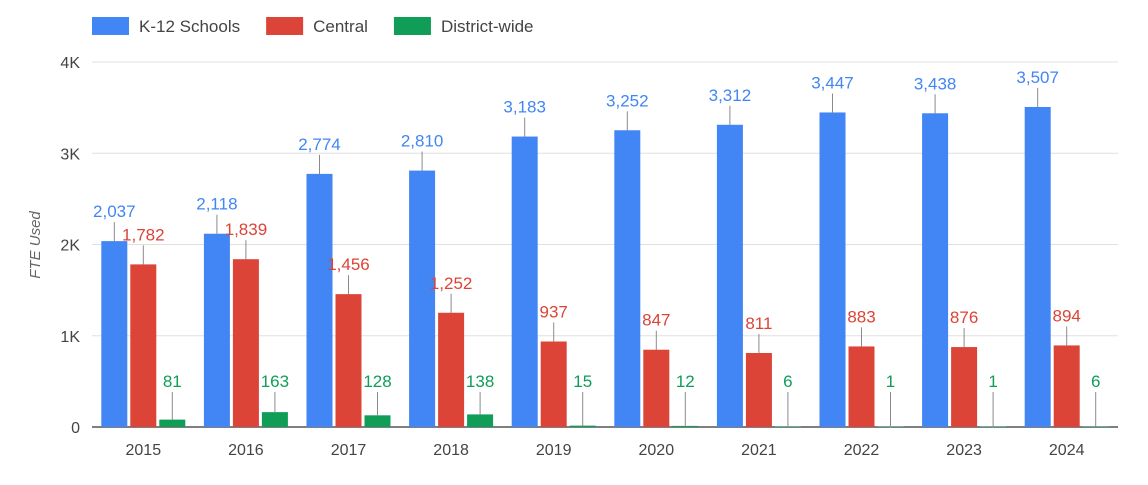 This screenshot has height=485, width=1148. Describe the element at coordinates (451, 283) in the screenshot. I see `data-label: 1,252` at that location.